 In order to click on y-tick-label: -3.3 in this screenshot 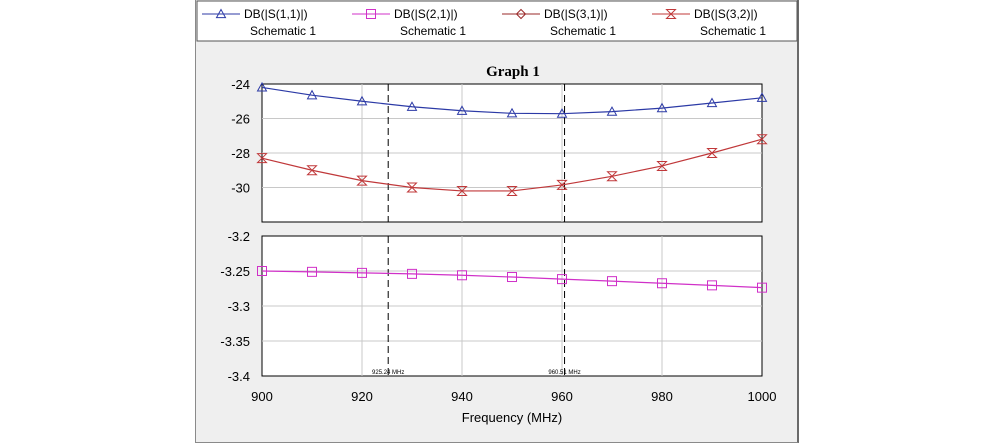, I will do `click(239, 306)`.